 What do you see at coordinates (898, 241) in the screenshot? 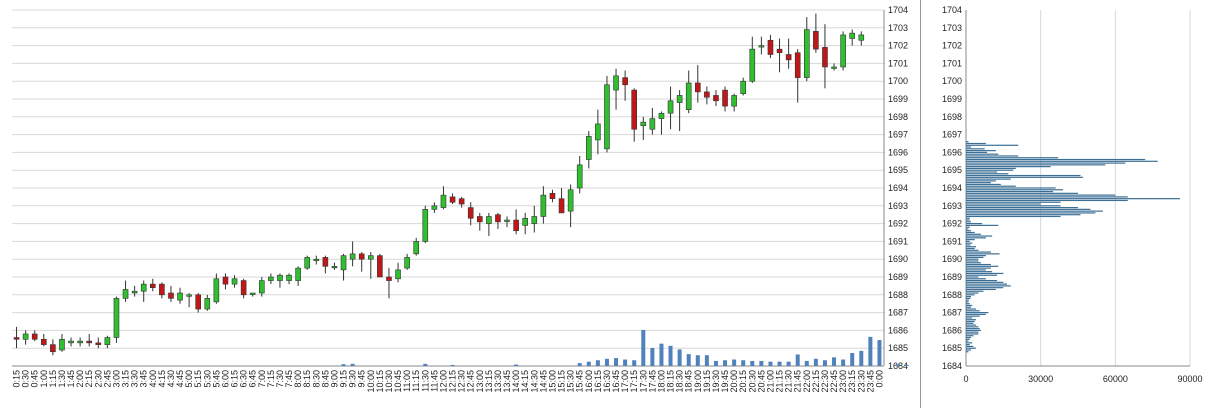
I see `y-tick-label: 1691` at bounding box center [898, 241].